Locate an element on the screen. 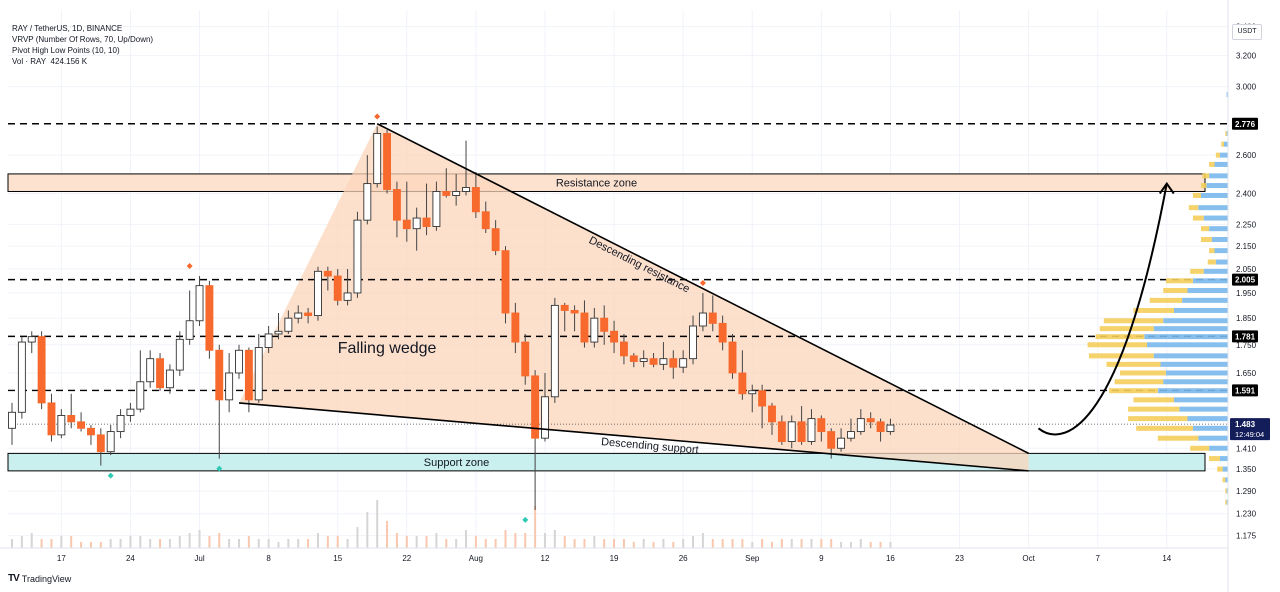  price-tick-label: 2.050 is located at coordinates (1246, 269).